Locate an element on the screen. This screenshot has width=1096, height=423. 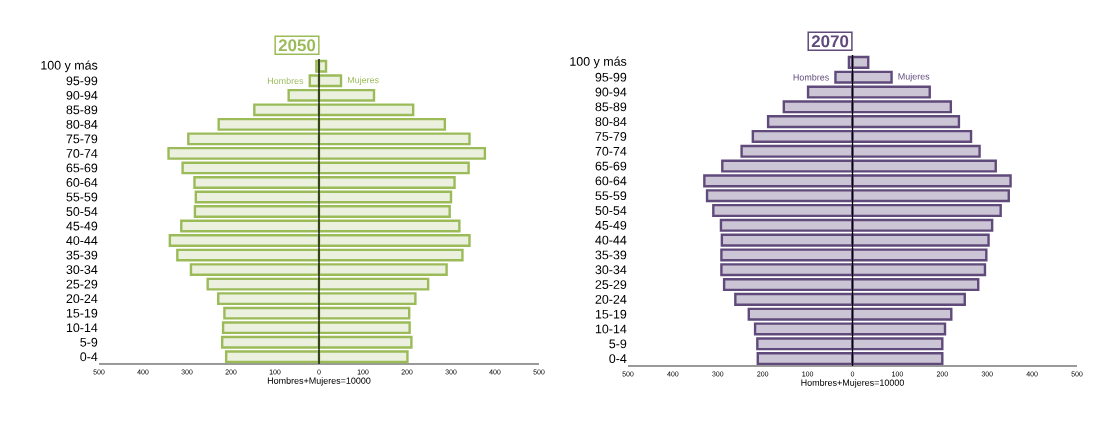
chart-title: 2070 is located at coordinates (830, 41).